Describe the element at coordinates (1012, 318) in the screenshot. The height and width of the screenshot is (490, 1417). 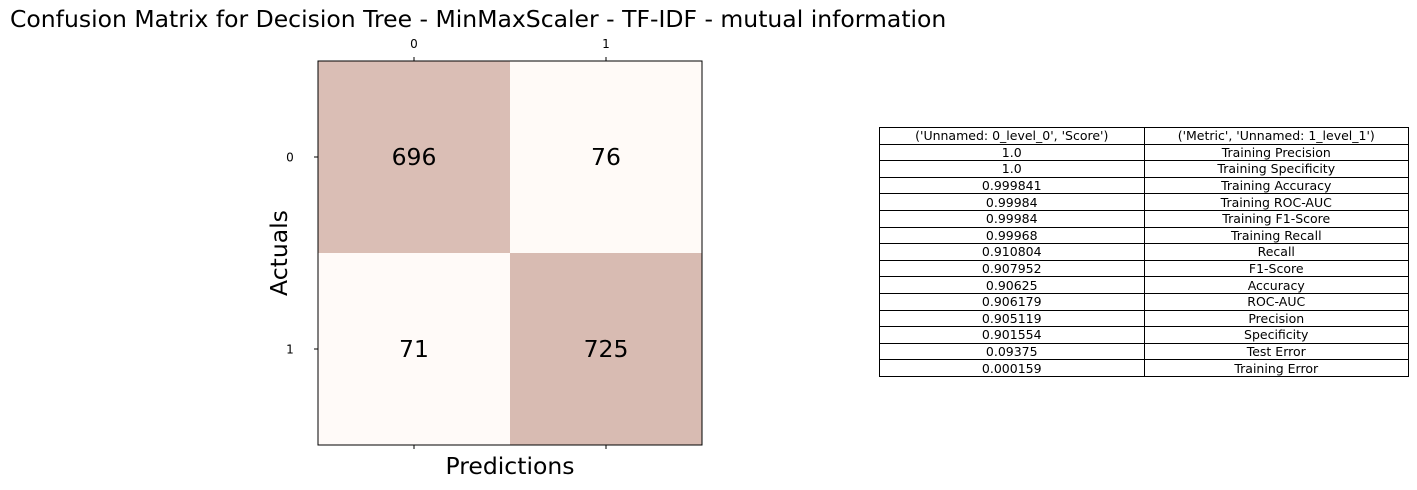
I see `table-cell-score: 0.905119` at that location.